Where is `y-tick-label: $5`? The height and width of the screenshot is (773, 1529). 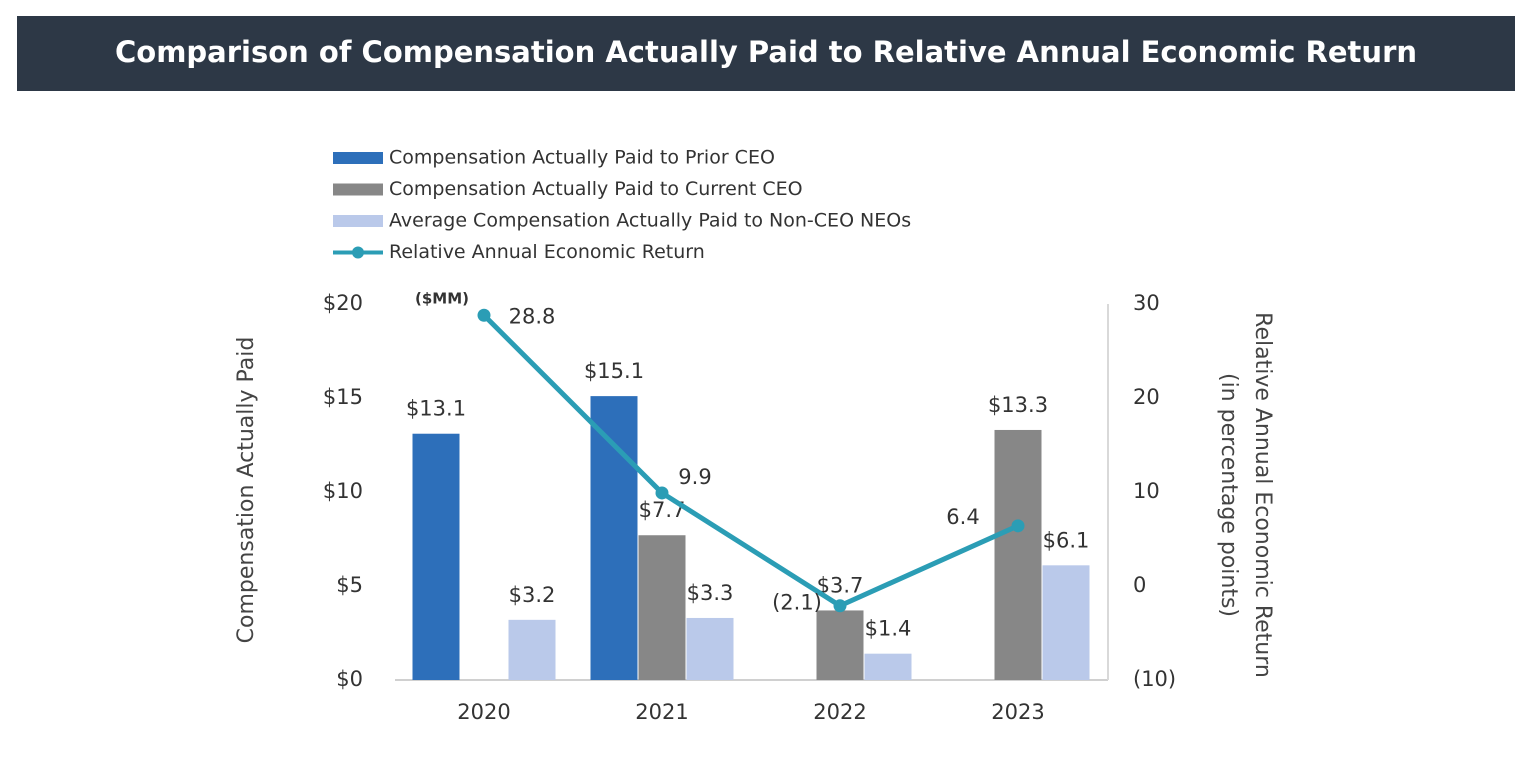
y-tick-label: $5 is located at coordinates (349, 585).